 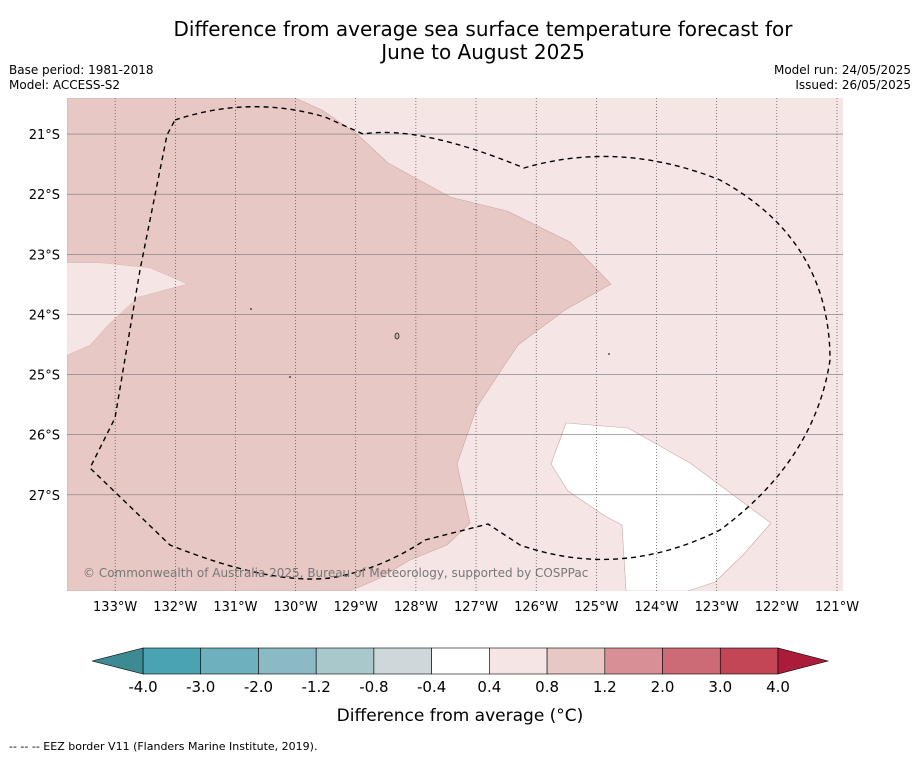 I want to click on colorbar-tick-label: 3.0, so click(x=720, y=687).